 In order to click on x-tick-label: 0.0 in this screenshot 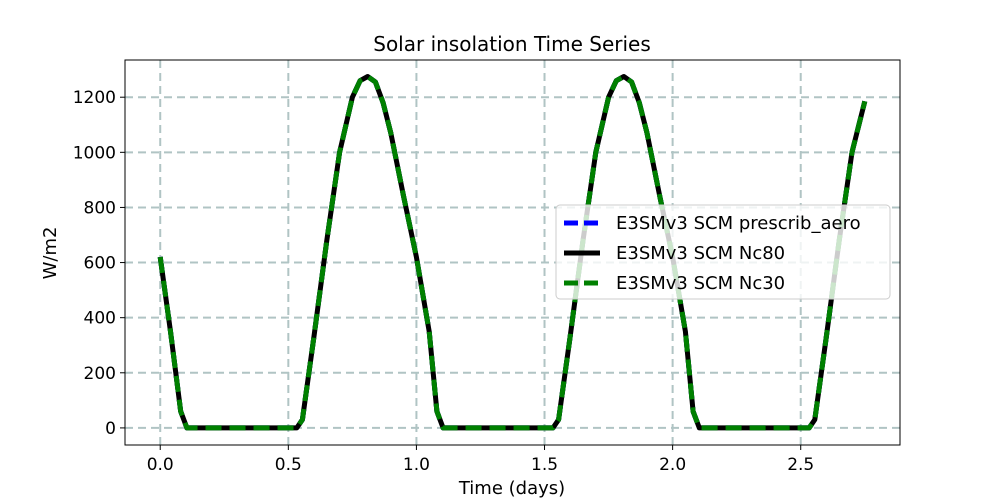, I will do `click(160, 465)`.